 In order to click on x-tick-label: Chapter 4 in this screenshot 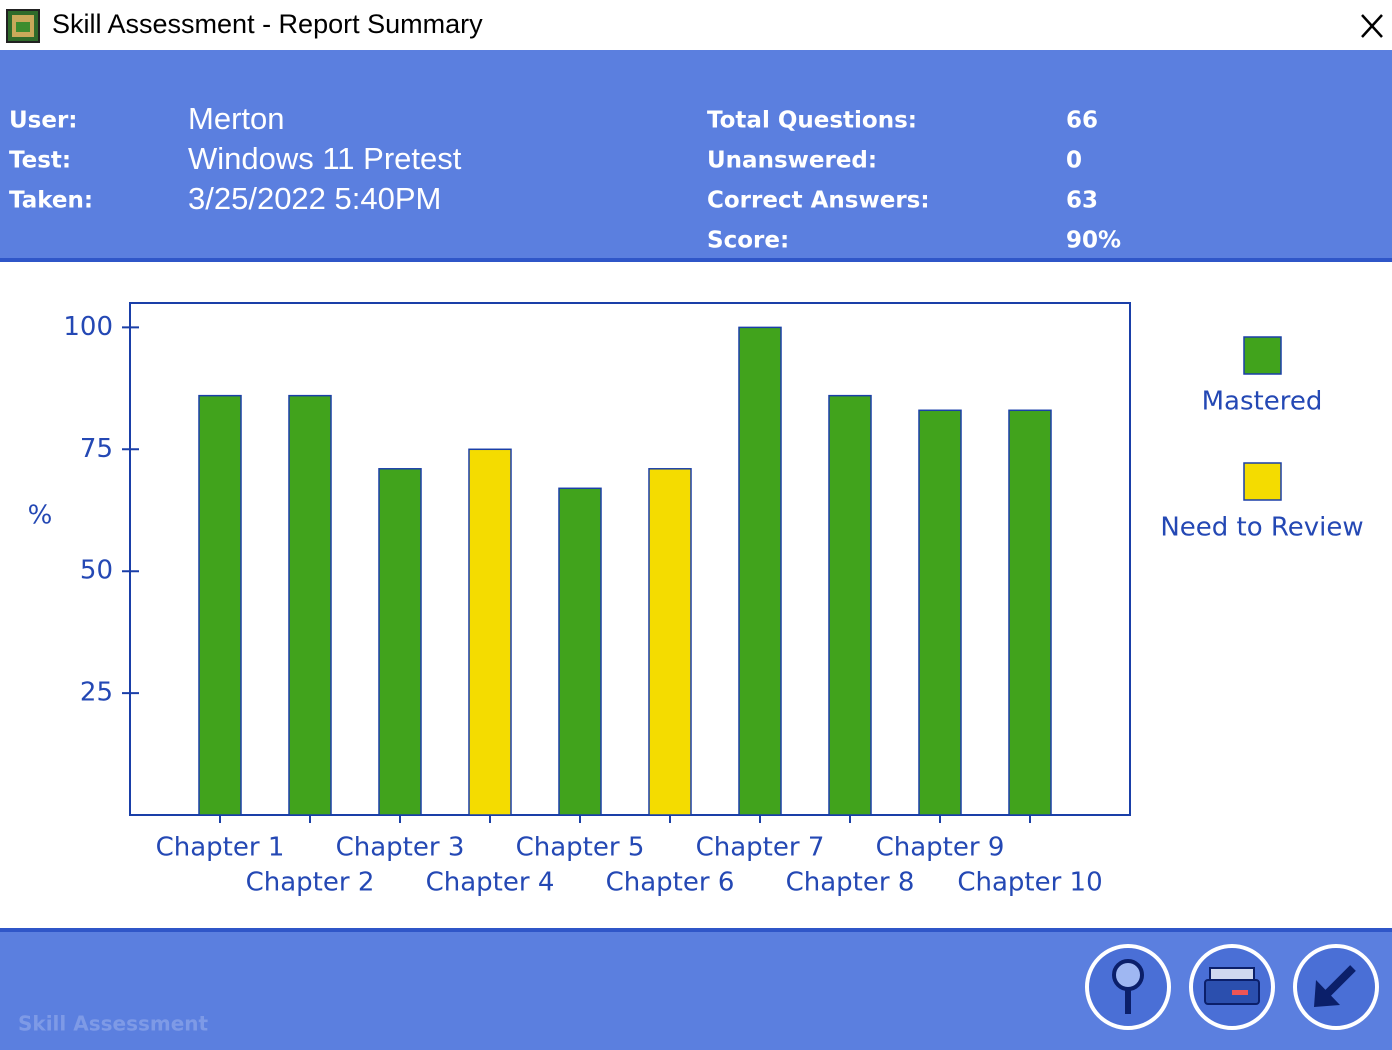, I will do `click(490, 883)`.